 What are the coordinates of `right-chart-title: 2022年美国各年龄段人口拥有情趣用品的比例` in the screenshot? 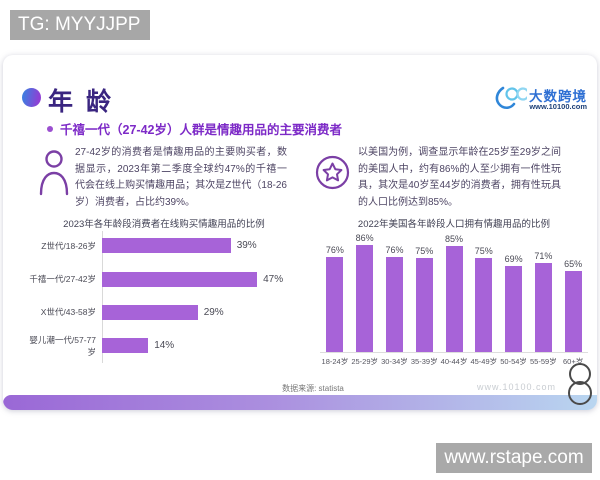 It's located at (454, 224).